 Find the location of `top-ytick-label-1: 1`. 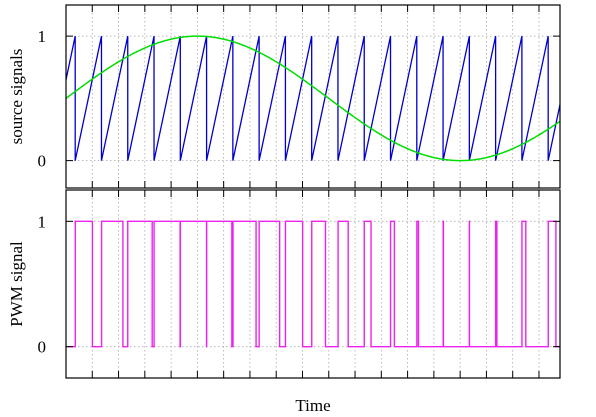

top-ytick-label-1: 1 is located at coordinates (42, 36).